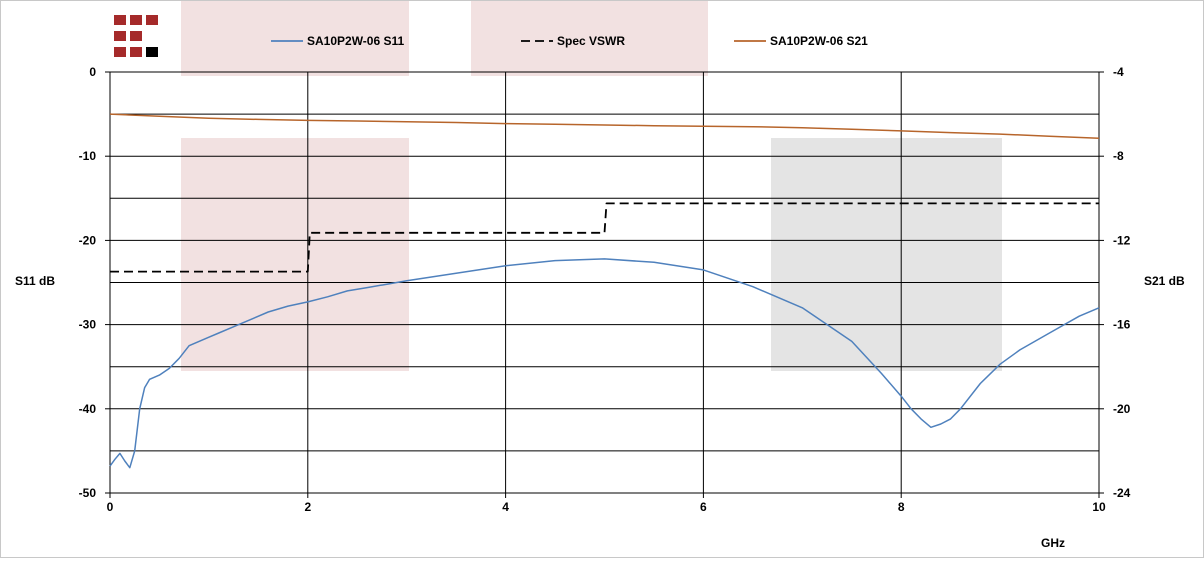  Describe the element at coordinates (88, 325) in the screenshot. I see `left-tick-label: -30` at that location.